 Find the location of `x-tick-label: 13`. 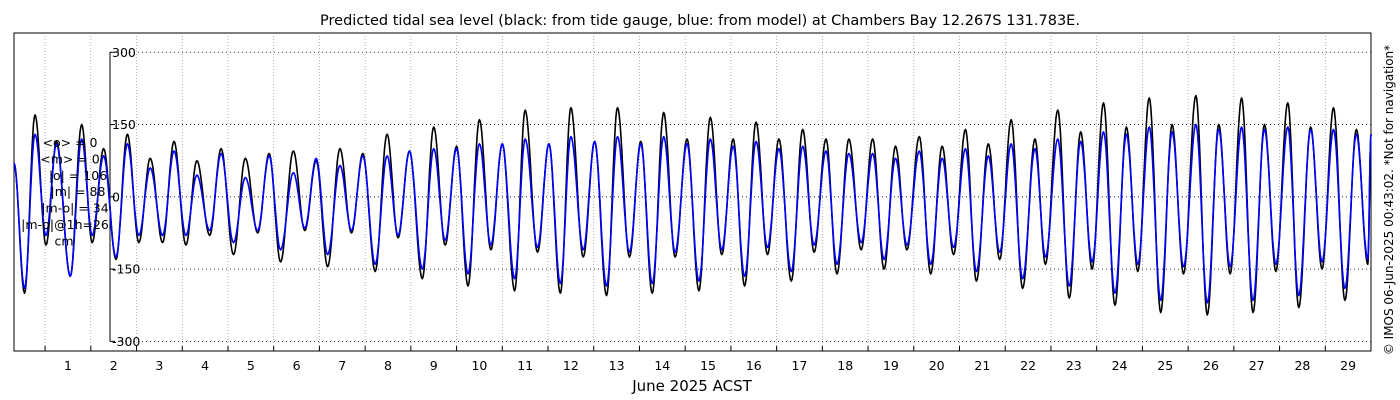

x-tick-label: 13 is located at coordinates (617, 365).